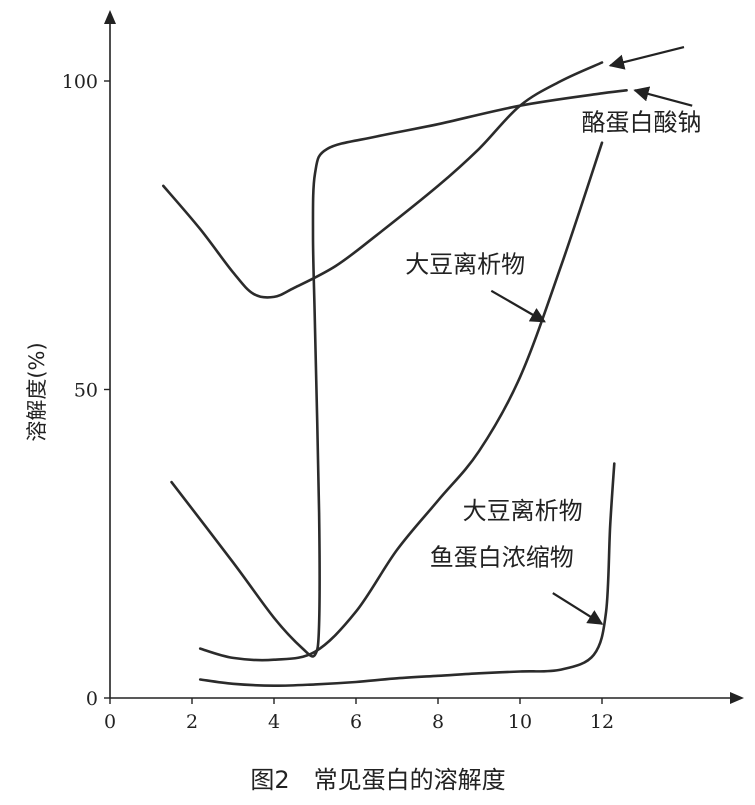 Image resolution: width=755 pixels, height=805 pixels. I want to click on x-axis-arrow, so click(737, 698).